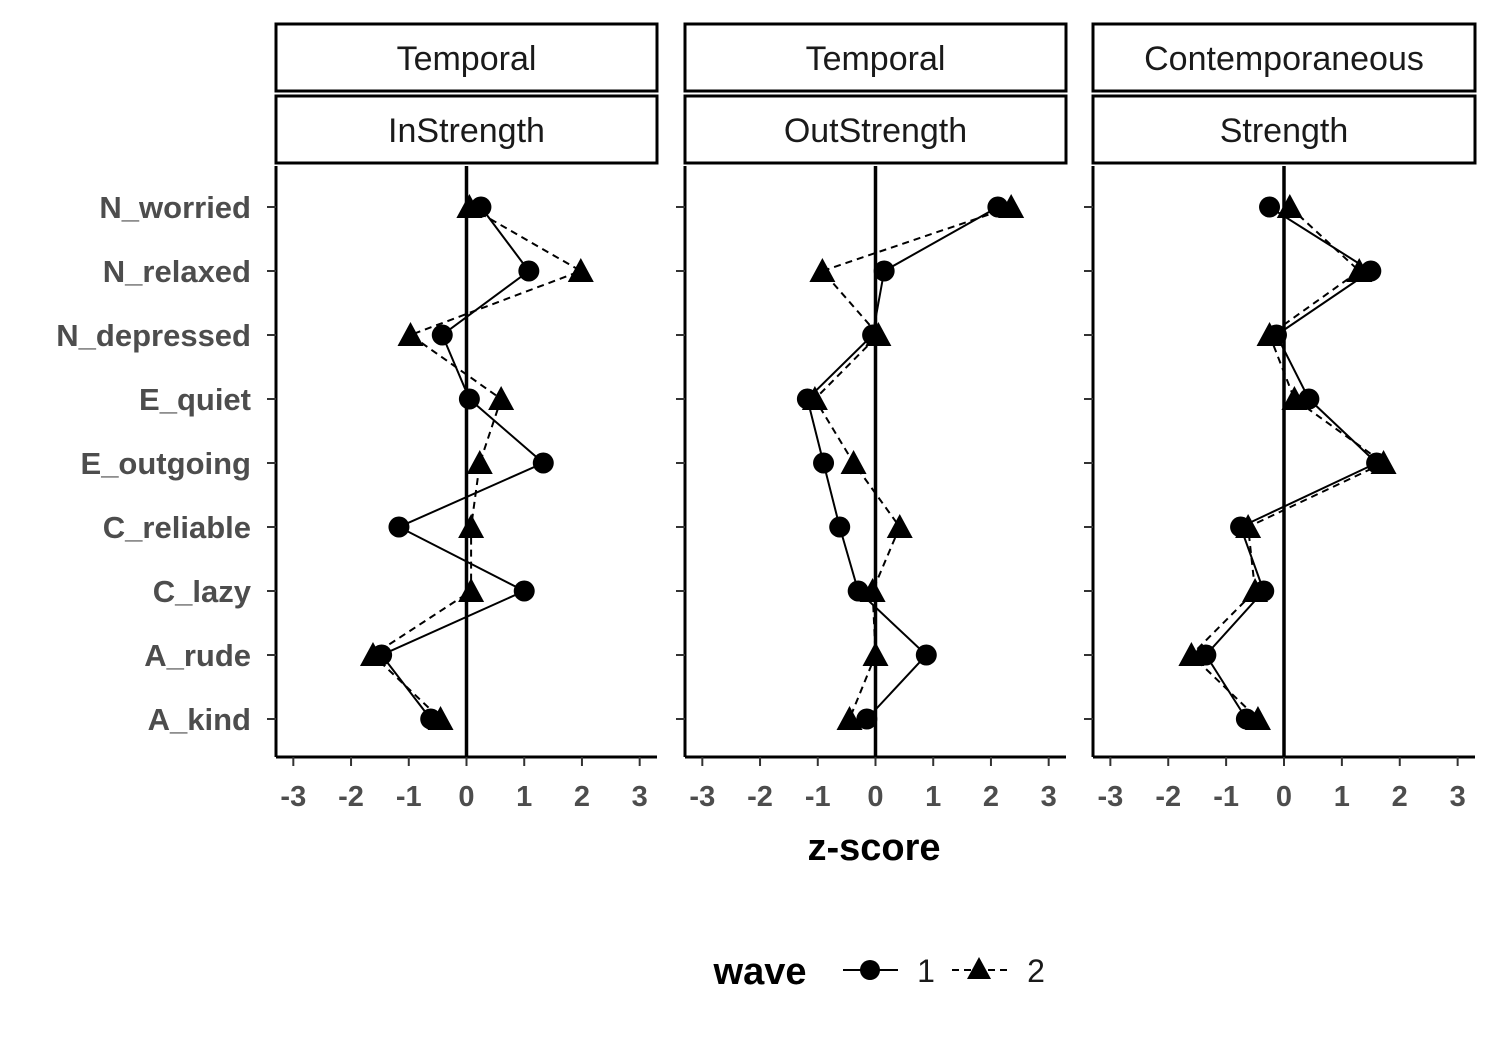 The height and width of the screenshot is (1050, 1500). I want to click on legend-title: wave, so click(760, 972).